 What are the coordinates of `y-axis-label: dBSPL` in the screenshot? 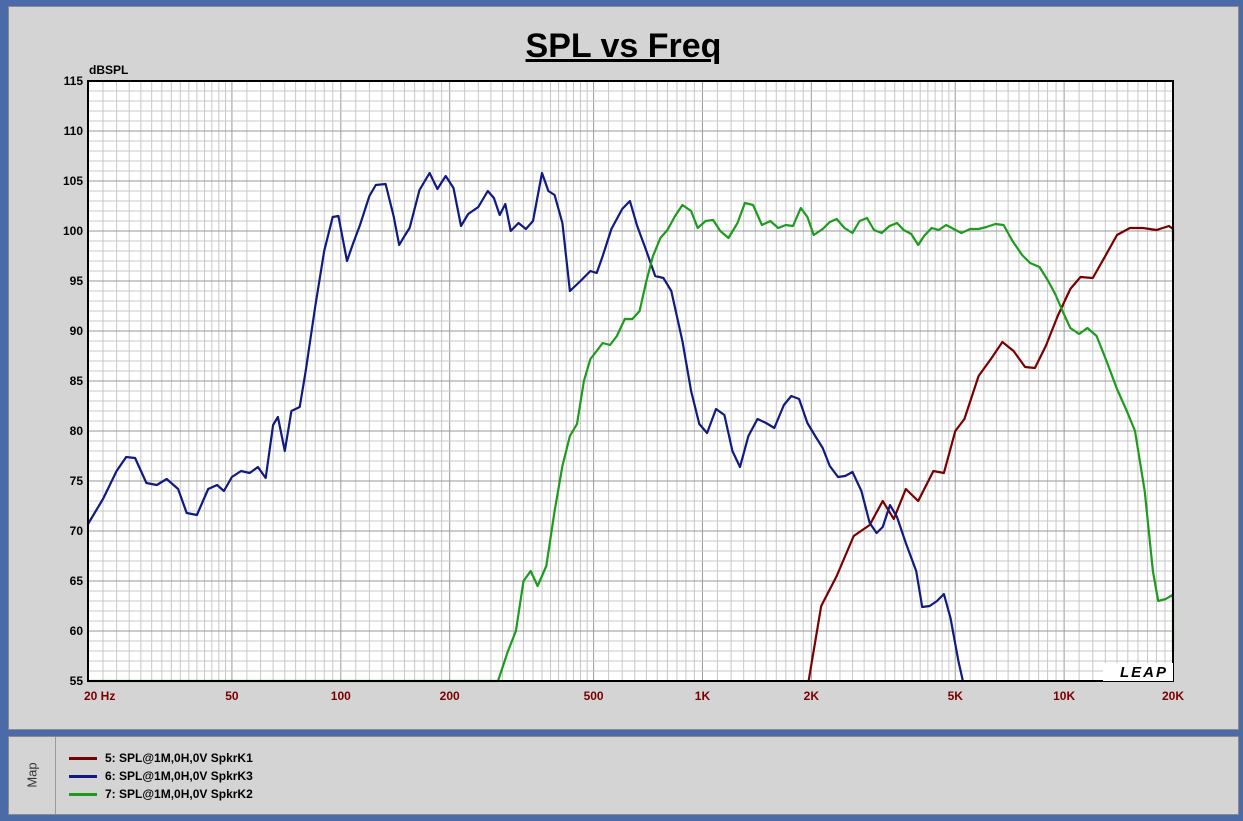 It's located at (108, 70).